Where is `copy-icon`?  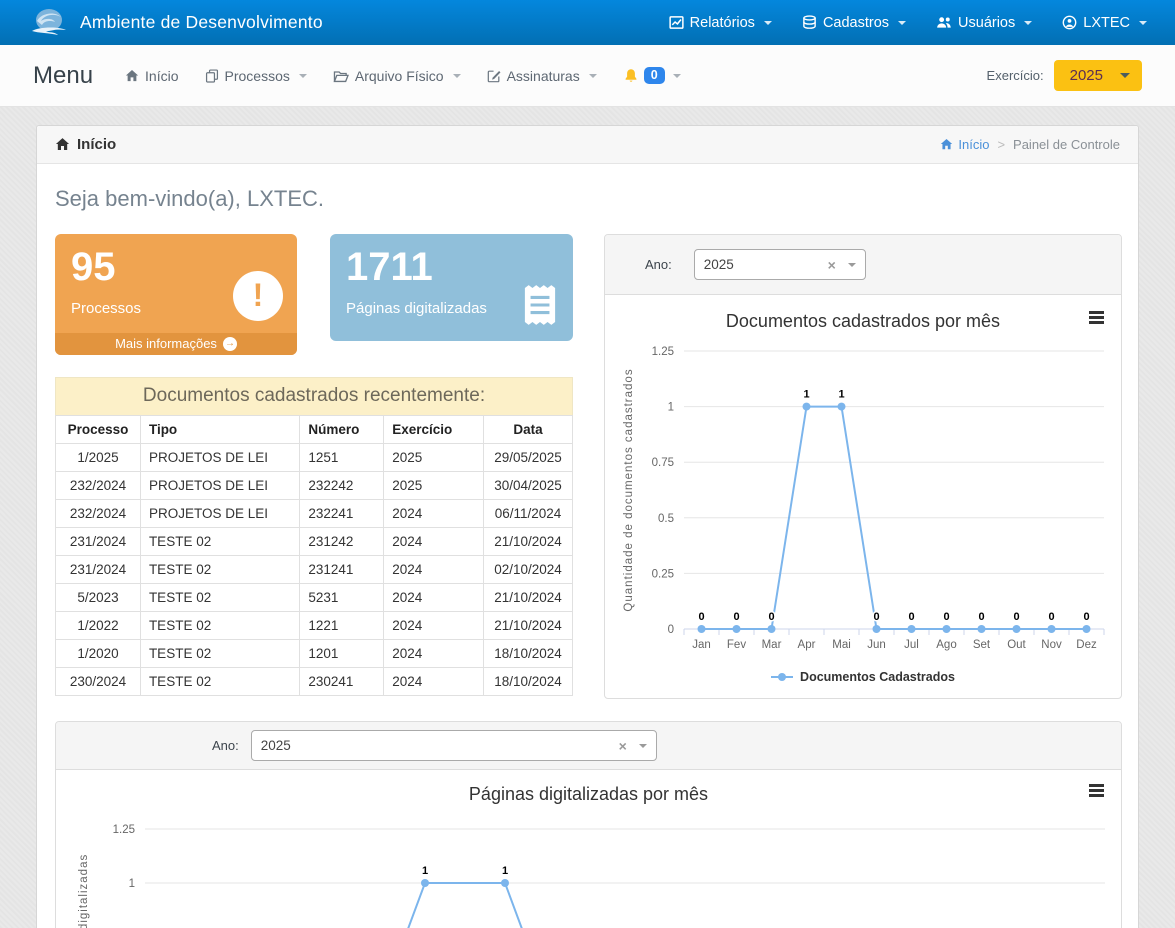
copy-icon is located at coordinates (212, 75).